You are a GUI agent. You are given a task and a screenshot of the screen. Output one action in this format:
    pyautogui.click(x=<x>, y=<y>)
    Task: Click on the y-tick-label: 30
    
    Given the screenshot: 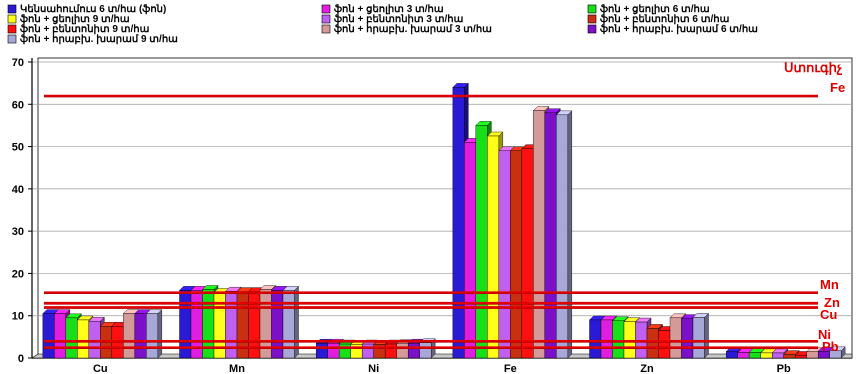 What is the action you would take?
    pyautogui.click(x=18, y=232)
    